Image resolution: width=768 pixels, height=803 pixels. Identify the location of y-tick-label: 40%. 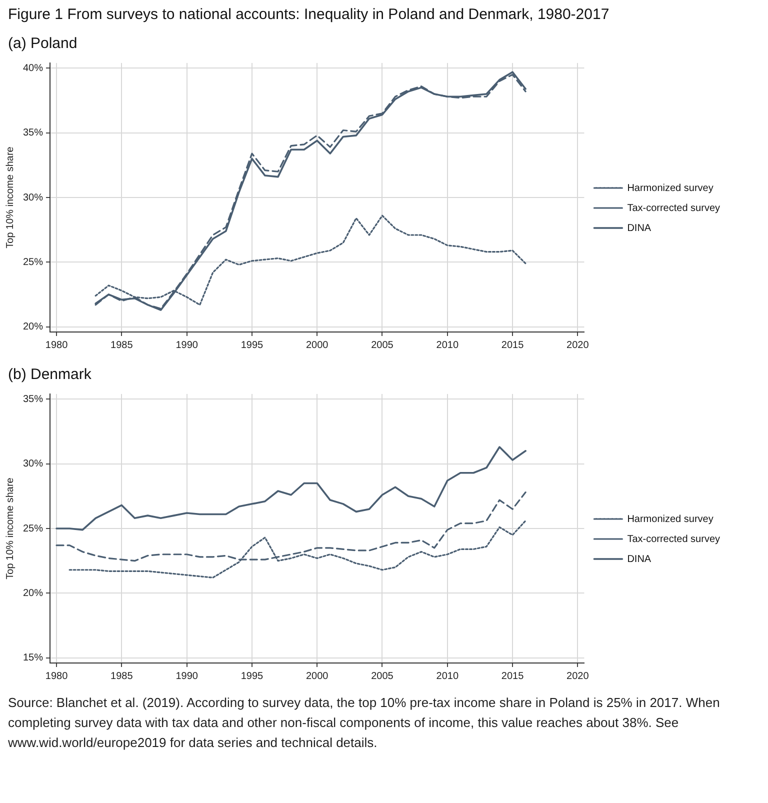
(33, 68).